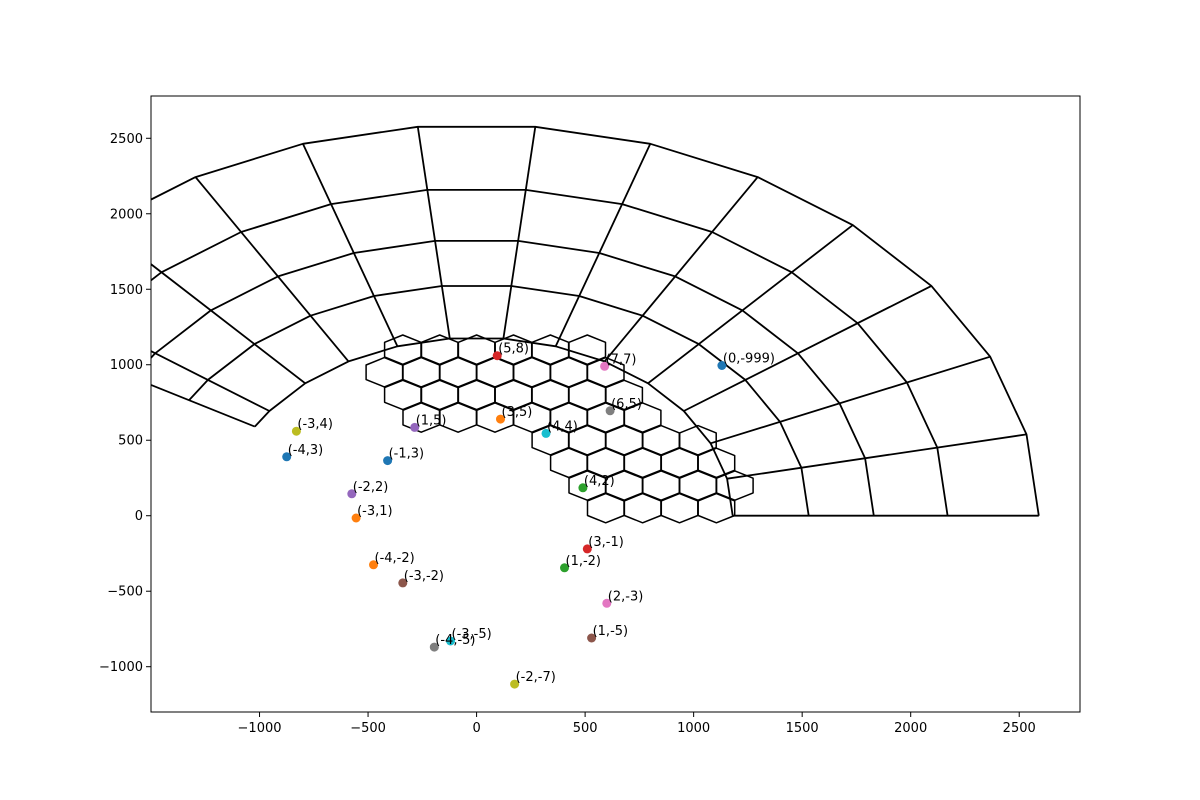  What do you see at coordinates (626, 596) in the screenshot?
I see `point-label: (2,-3)` at bounding box center [626, 596].